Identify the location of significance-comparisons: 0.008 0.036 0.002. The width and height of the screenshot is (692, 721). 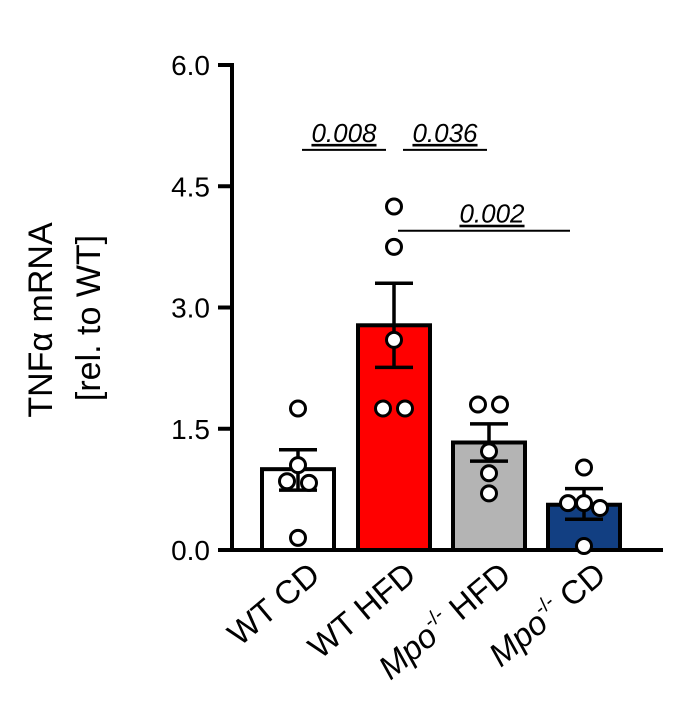
(436, 175).